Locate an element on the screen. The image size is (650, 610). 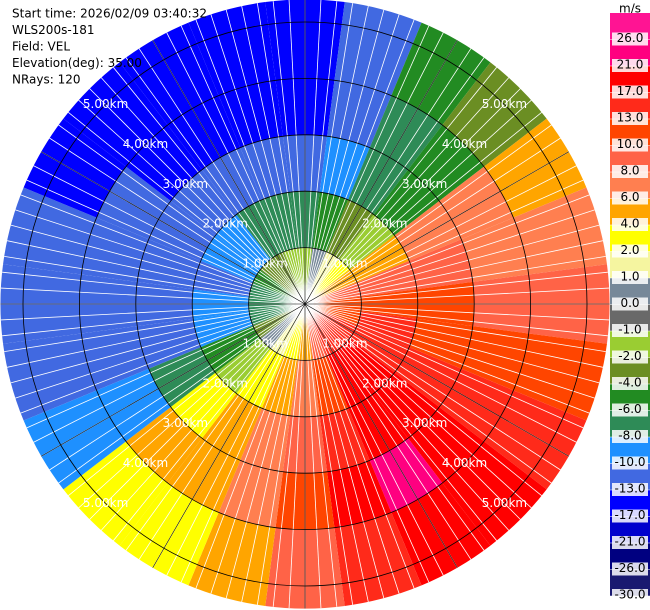
header-line: Field: VEL is located at coordinates (41, 47).